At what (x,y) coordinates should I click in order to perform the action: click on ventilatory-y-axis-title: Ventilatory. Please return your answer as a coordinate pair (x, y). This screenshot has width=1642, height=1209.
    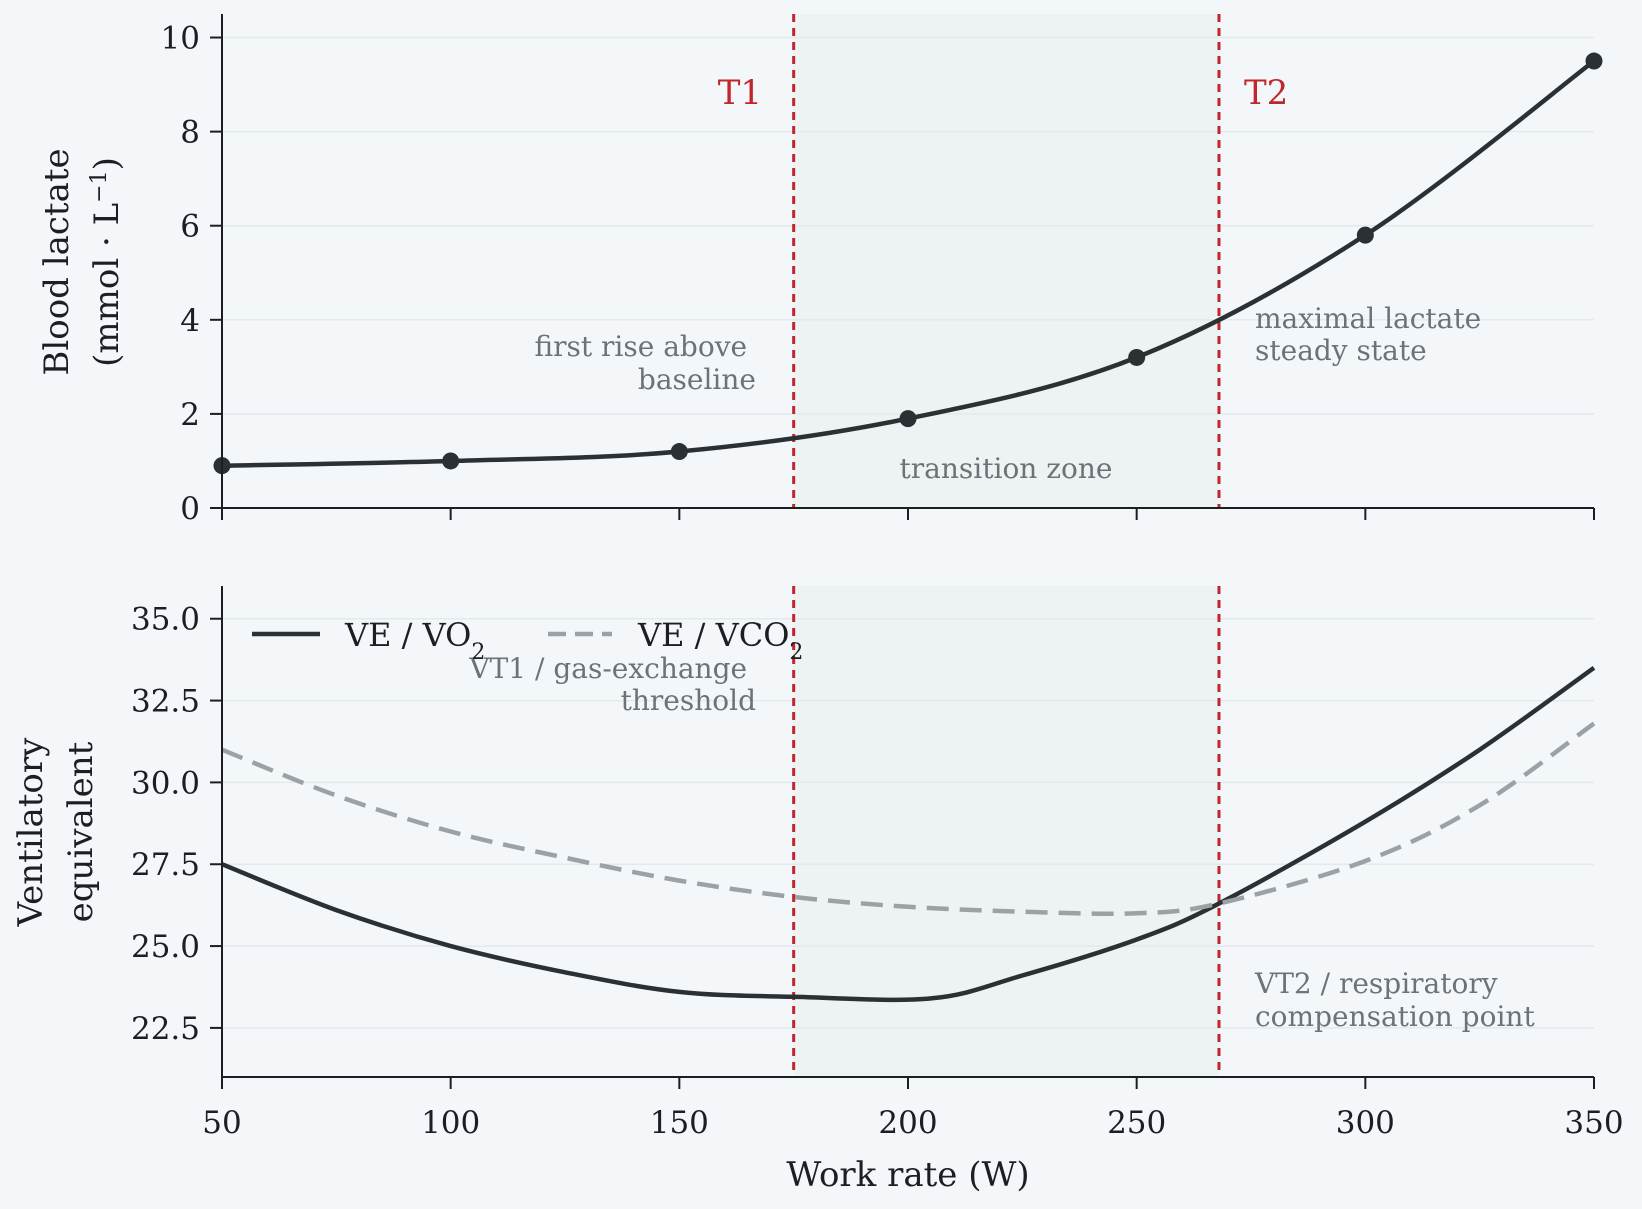
    Looking at the image, I should click on (31, 832).